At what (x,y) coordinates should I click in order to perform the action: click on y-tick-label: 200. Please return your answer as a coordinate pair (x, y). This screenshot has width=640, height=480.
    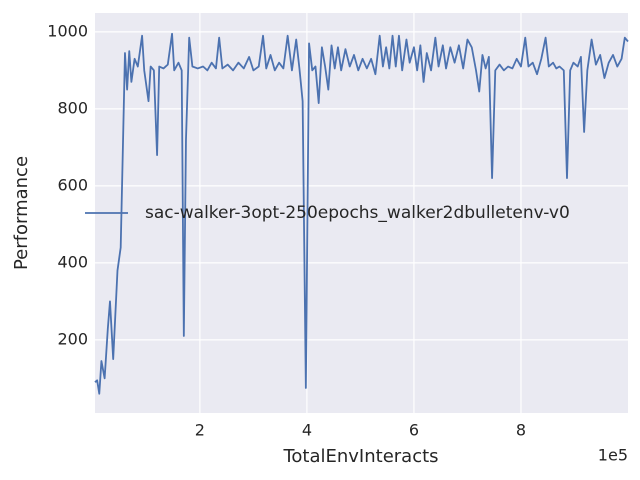
    Looking at the image, I should click on (72, 338).